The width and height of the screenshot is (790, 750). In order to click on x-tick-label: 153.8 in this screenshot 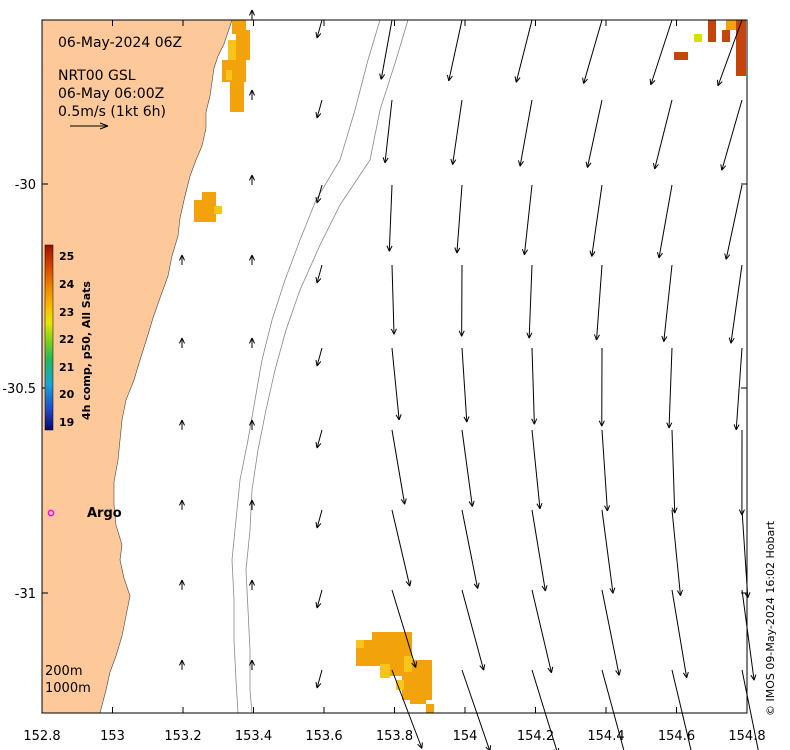, I will do `click(394, 736)`.